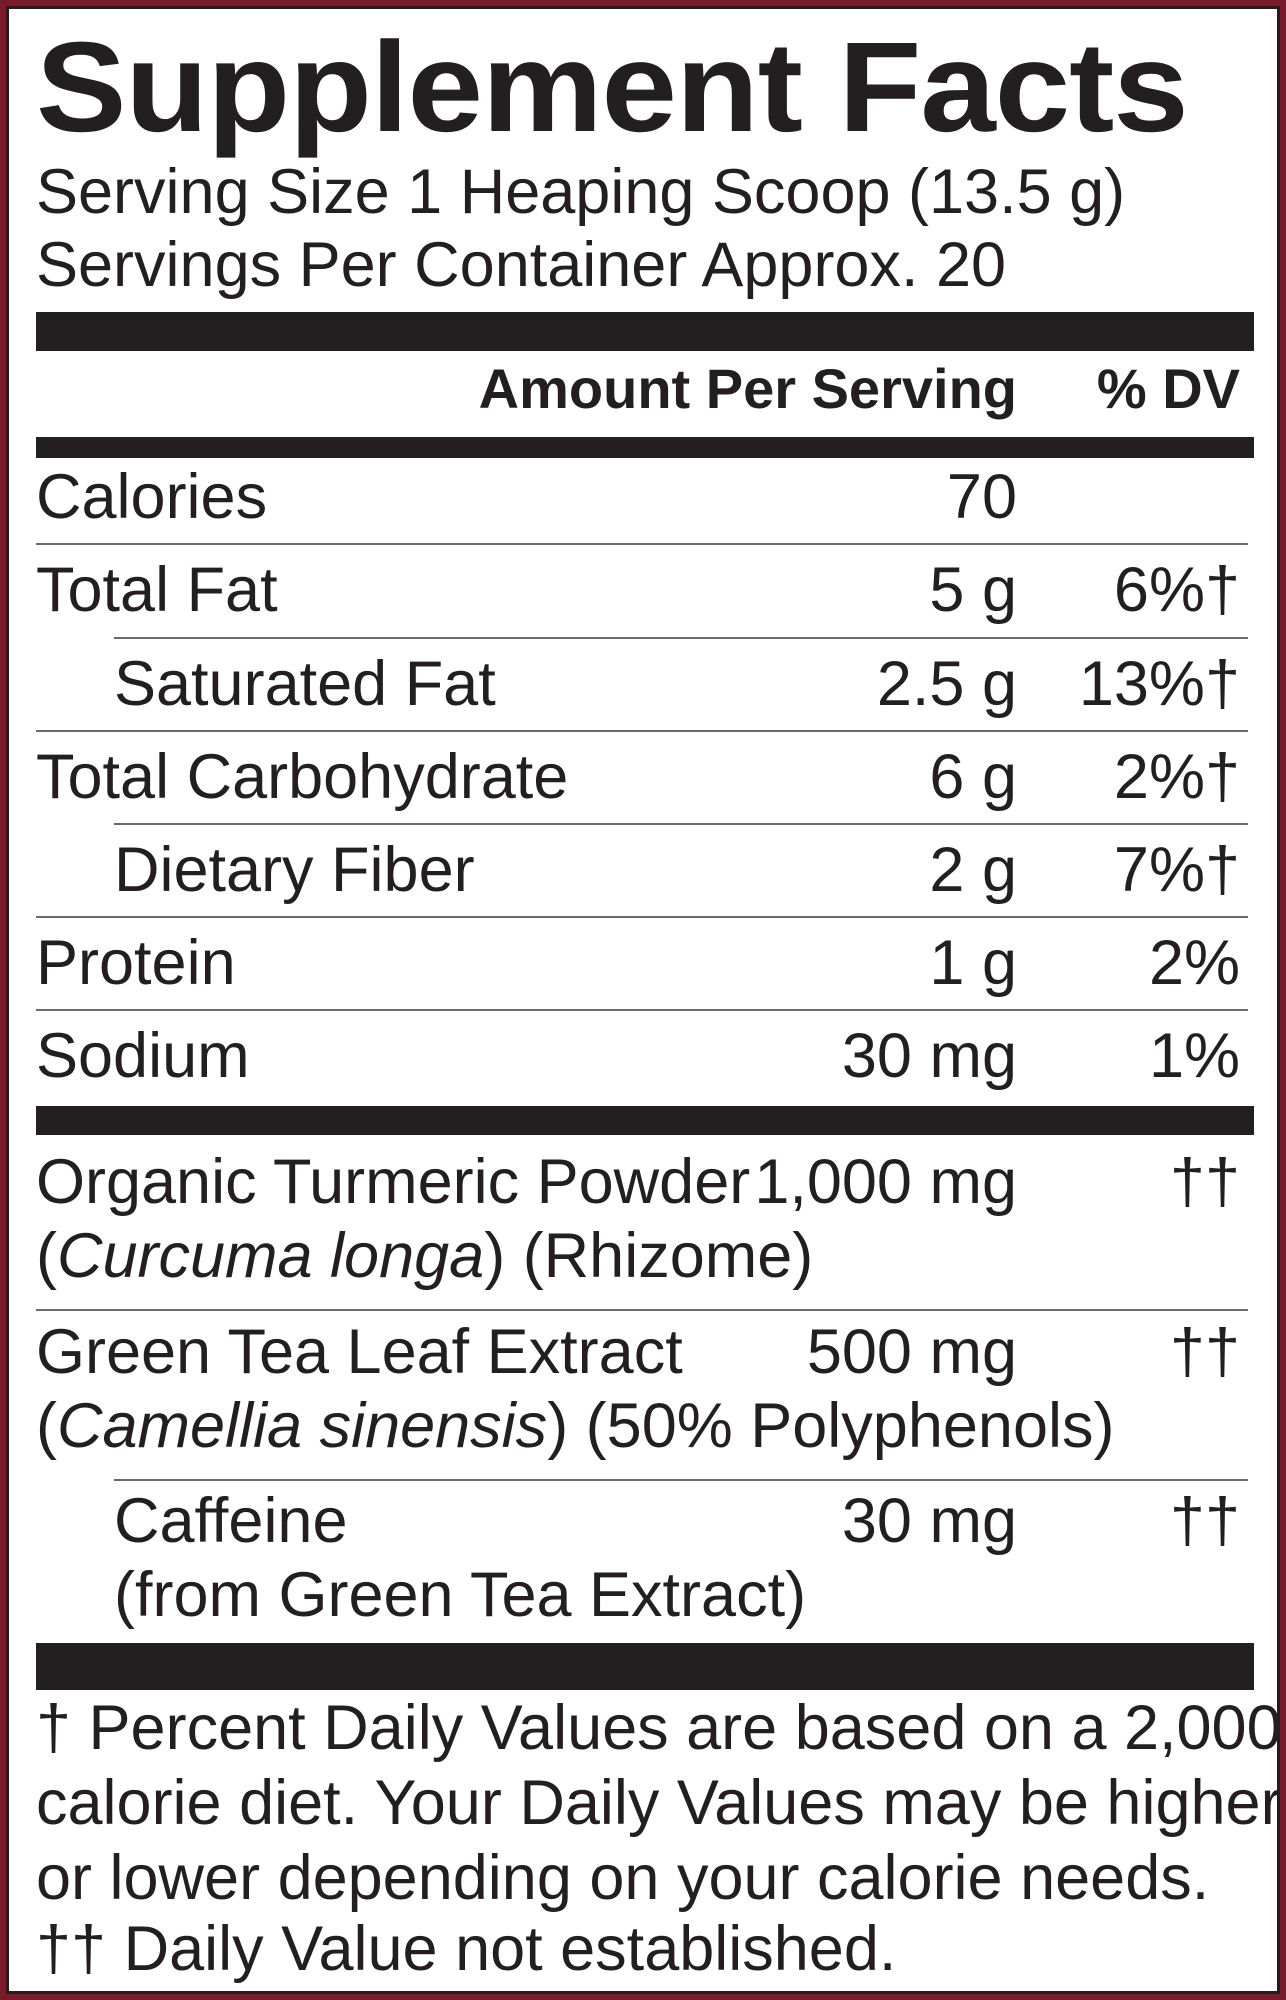 The image size is (1286, 2000). I want to click on footnote-line: †† Daily Value not established., so click(466, 1949).